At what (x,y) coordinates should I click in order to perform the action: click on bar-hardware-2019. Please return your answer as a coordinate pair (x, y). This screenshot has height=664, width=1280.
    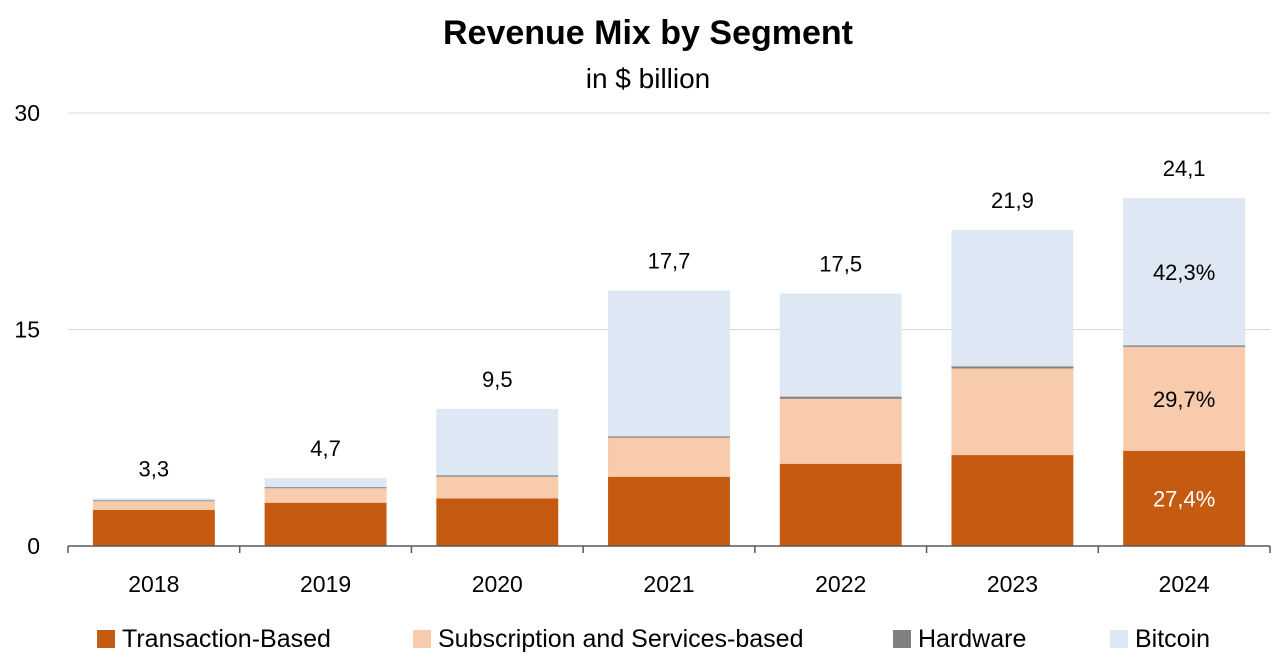
    Looking at the image, I should click on (325, 488).